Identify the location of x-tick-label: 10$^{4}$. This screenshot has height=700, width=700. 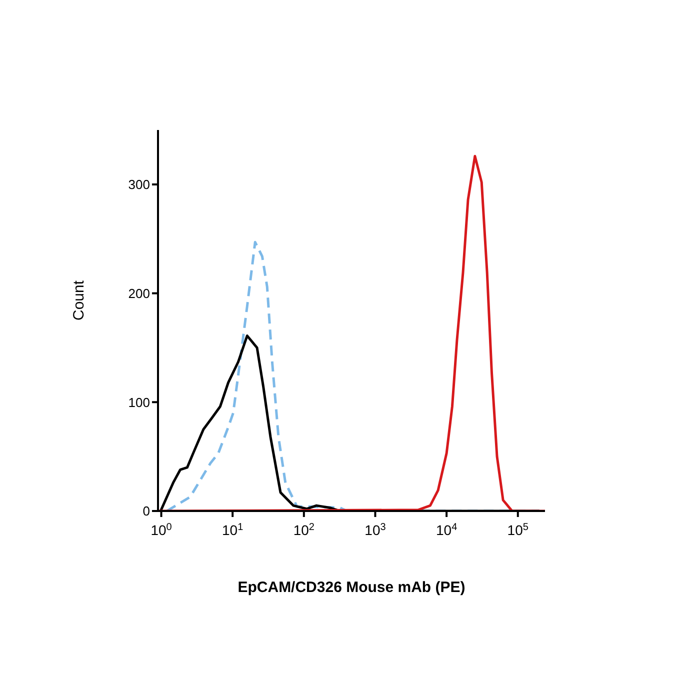
(447, 530).